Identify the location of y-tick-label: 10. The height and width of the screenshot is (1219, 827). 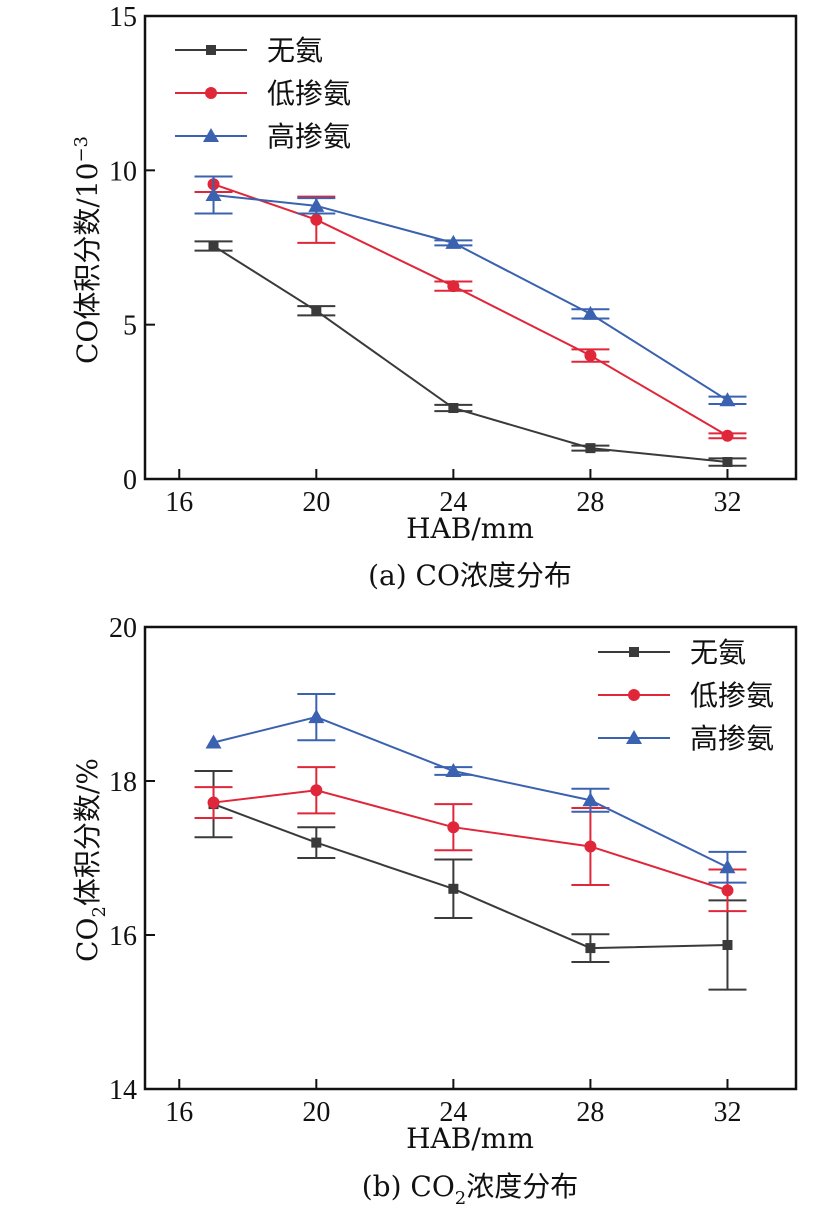
(123, 171).